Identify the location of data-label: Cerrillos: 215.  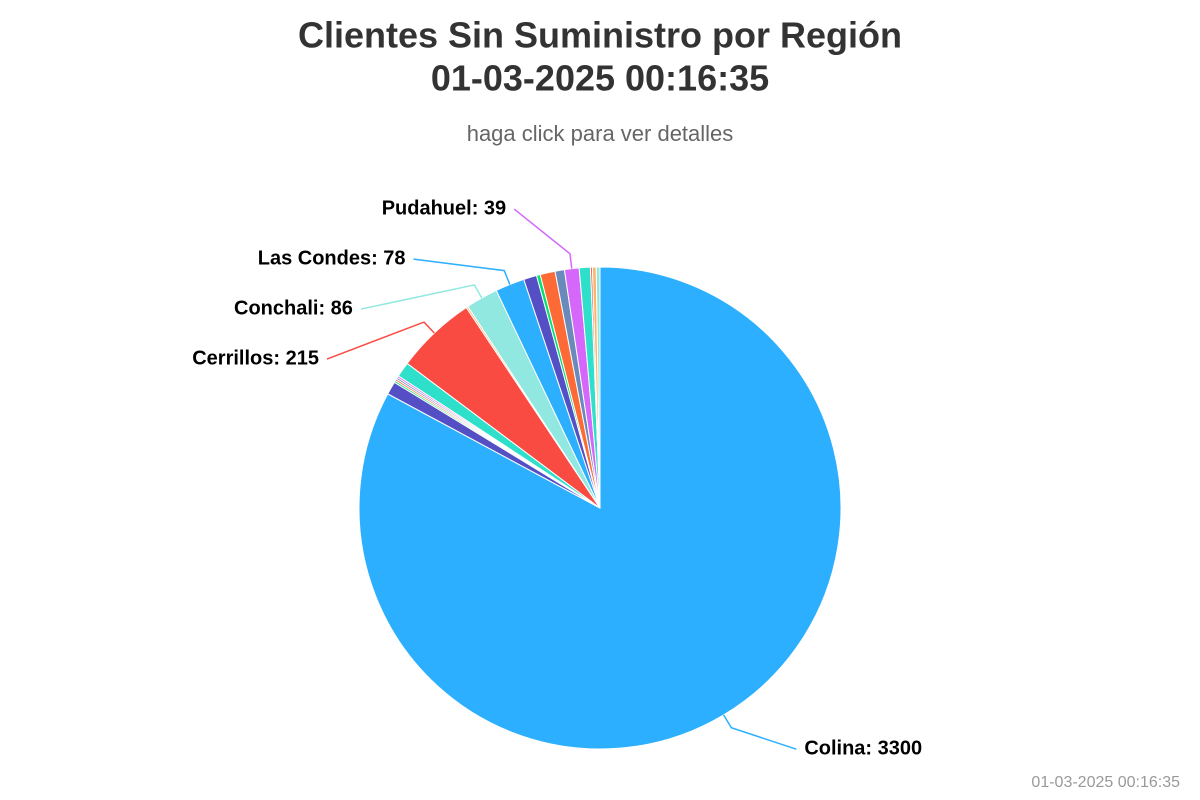
(255, 358).